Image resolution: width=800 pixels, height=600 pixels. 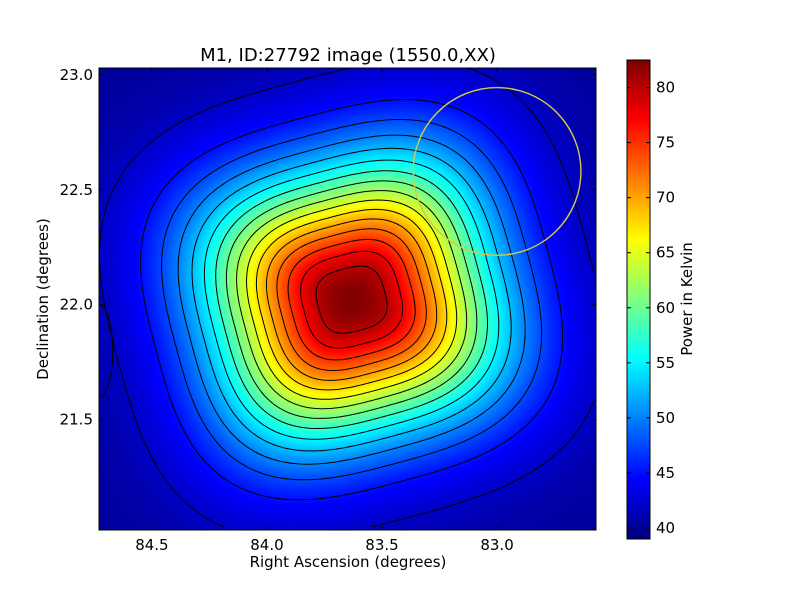 What do you see at coordinates (665, 88) in the screenshot?
I see `colorbar-tick-label: 80` at bounding box center [665, 88].